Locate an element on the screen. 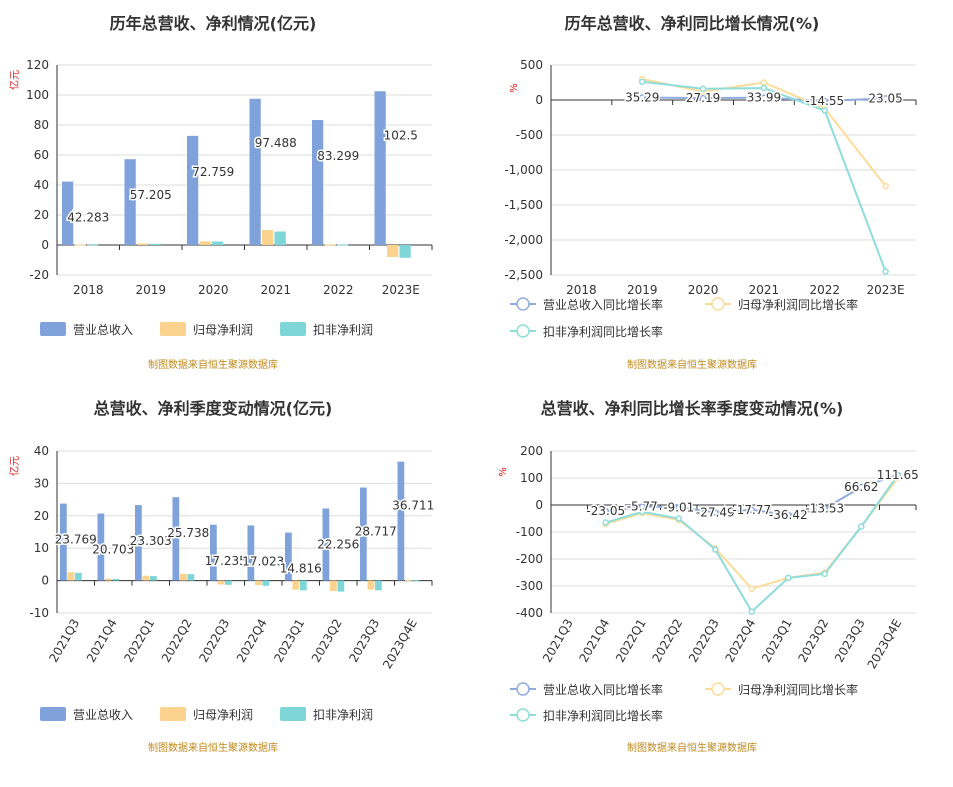 The image size is (953, 787). y-tick-label: -10 is located at coordinates (39, 613).